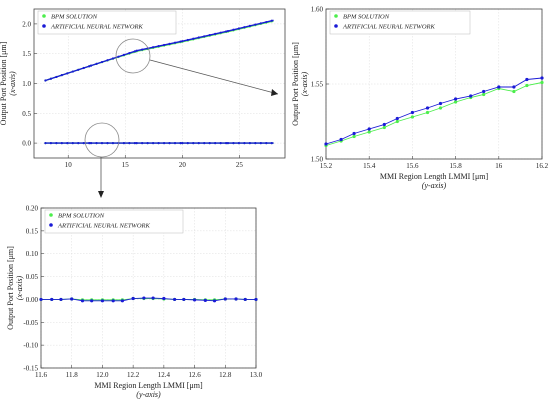 The image size is (550, 401). What do you see at coordinates (26, 84) in the screenshot?
I see `y-tick-label: 1.0` at bounding box center [26, 84].